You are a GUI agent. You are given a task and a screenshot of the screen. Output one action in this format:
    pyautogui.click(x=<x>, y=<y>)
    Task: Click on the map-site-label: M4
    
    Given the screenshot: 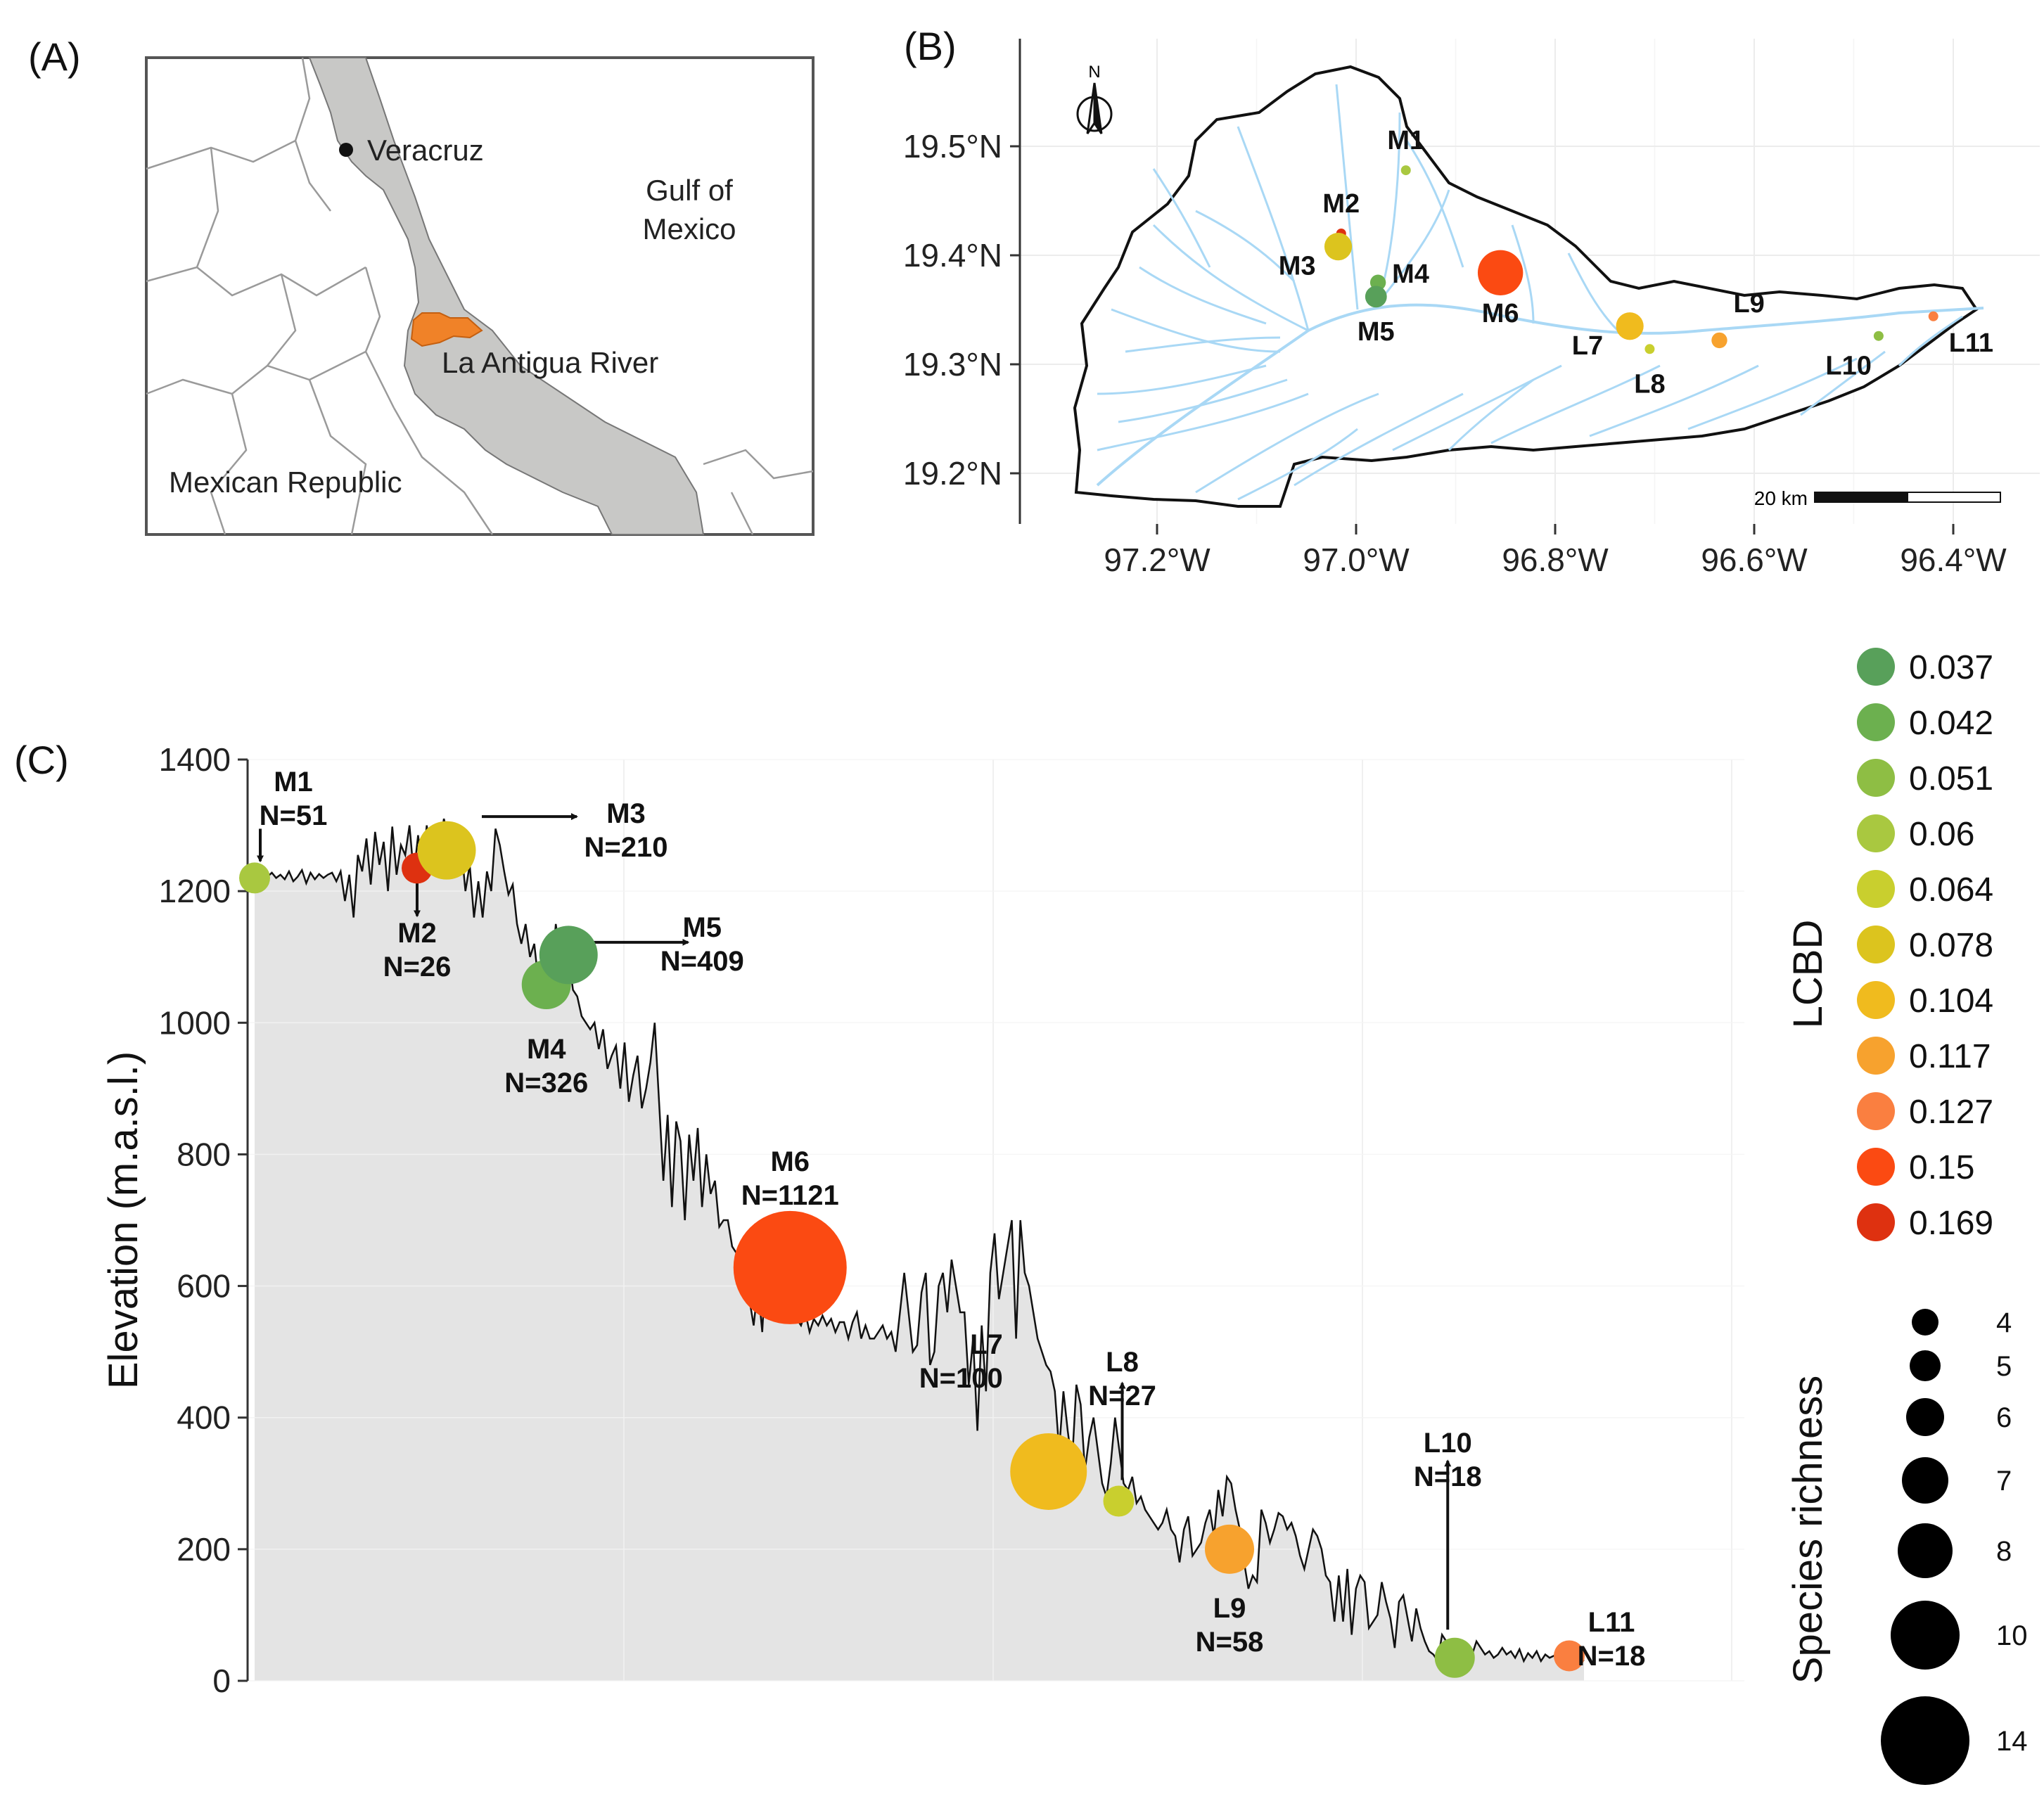 What is the action you would take?
    pyautogui.click(x=1410, y=274)
    